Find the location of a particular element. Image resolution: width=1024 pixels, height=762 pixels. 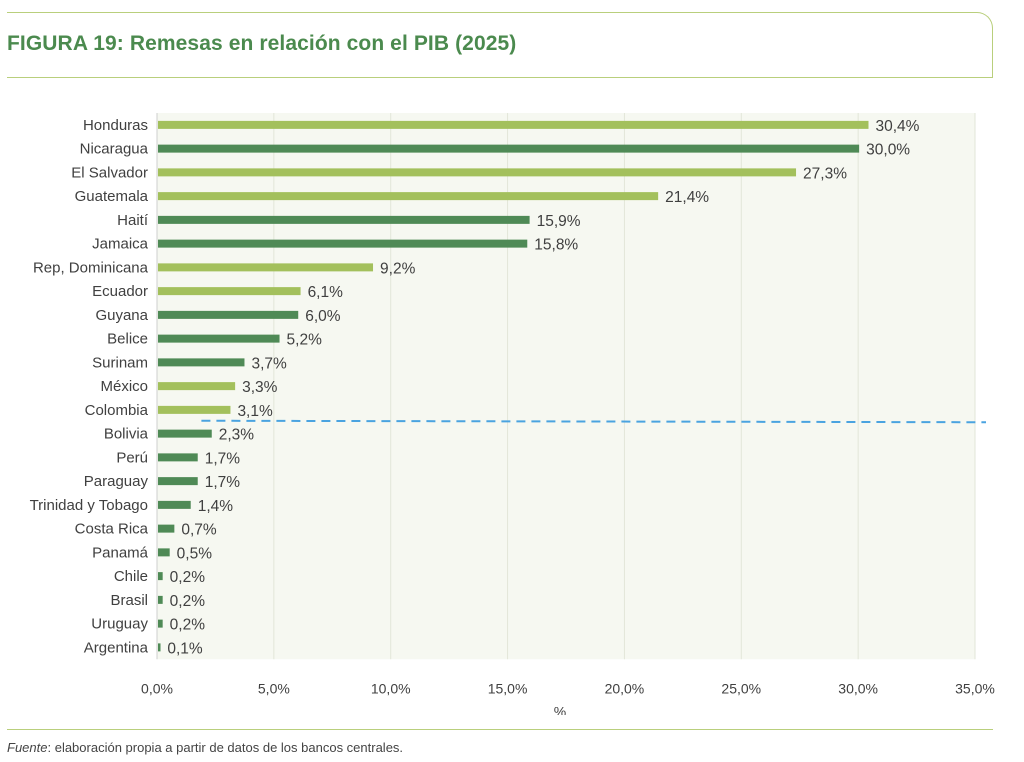

value-label: 2,3% is located at coordinates (237, 435).